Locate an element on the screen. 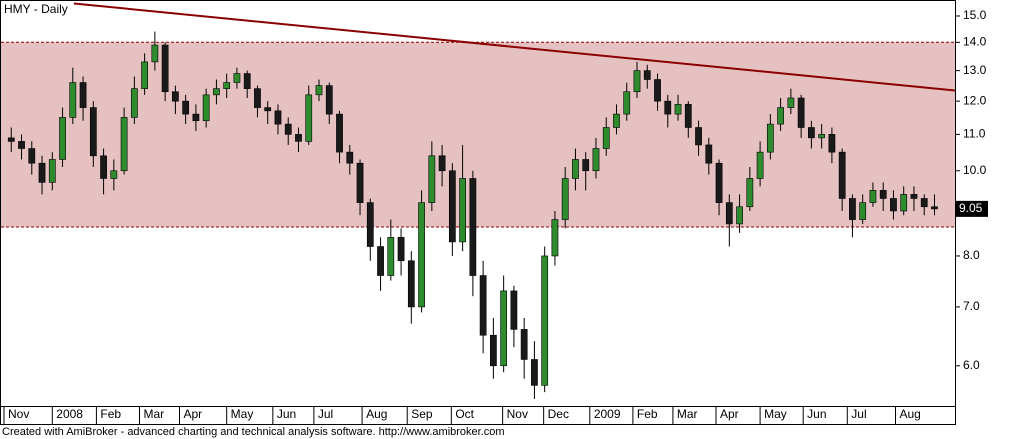 Image resolution: width=1016 pixels, height=439 pixels. y-tick-label: 14.0 is located at coordinates (975, 41).